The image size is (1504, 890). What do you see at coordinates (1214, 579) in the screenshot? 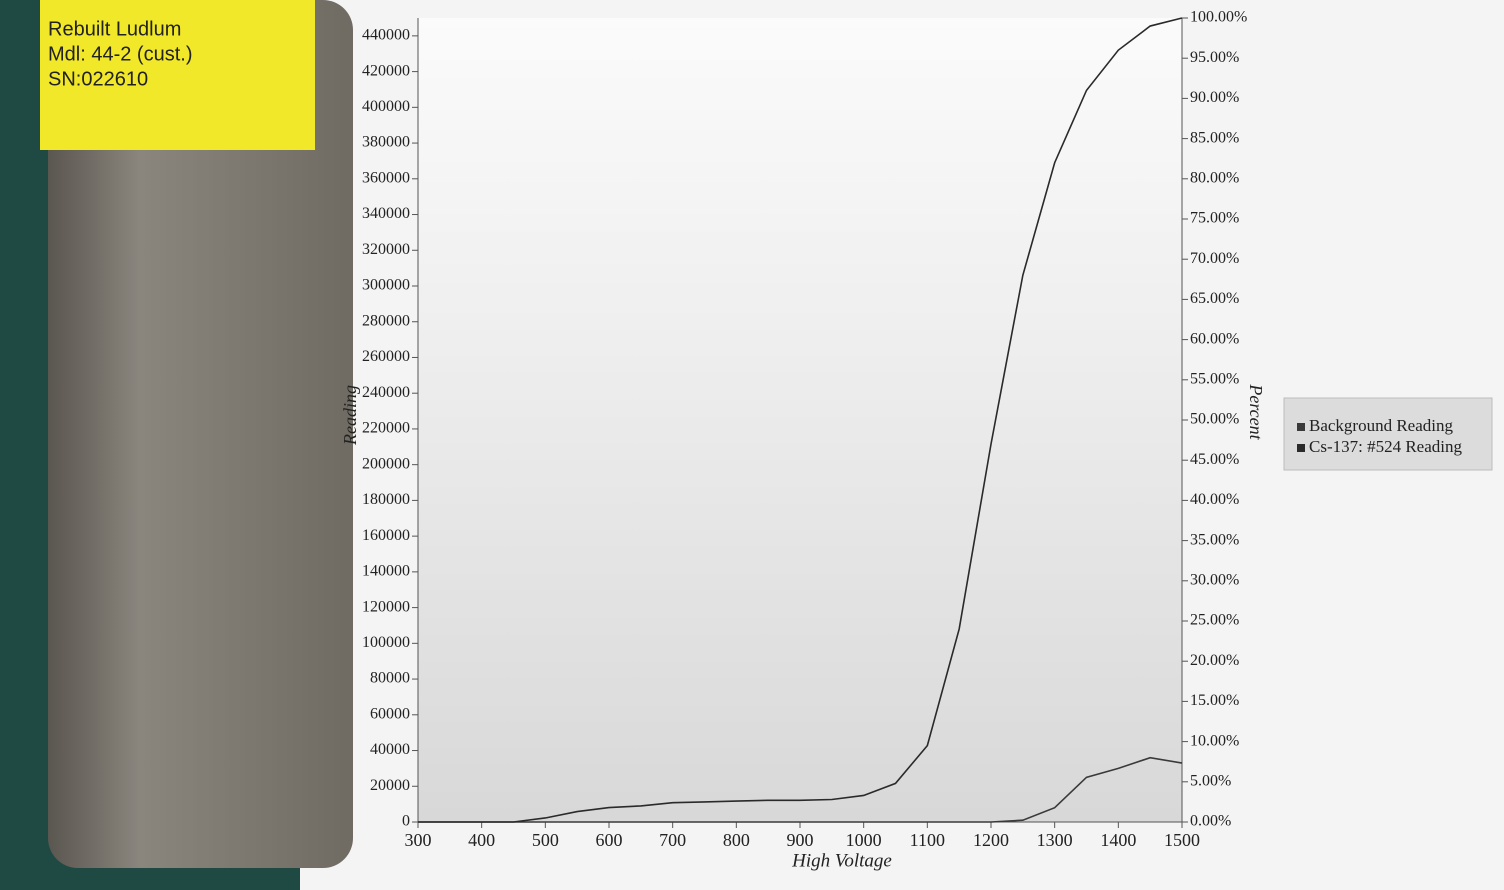
I see `y2-tick-label: 30.00%` at bounding box center [1214, 579].